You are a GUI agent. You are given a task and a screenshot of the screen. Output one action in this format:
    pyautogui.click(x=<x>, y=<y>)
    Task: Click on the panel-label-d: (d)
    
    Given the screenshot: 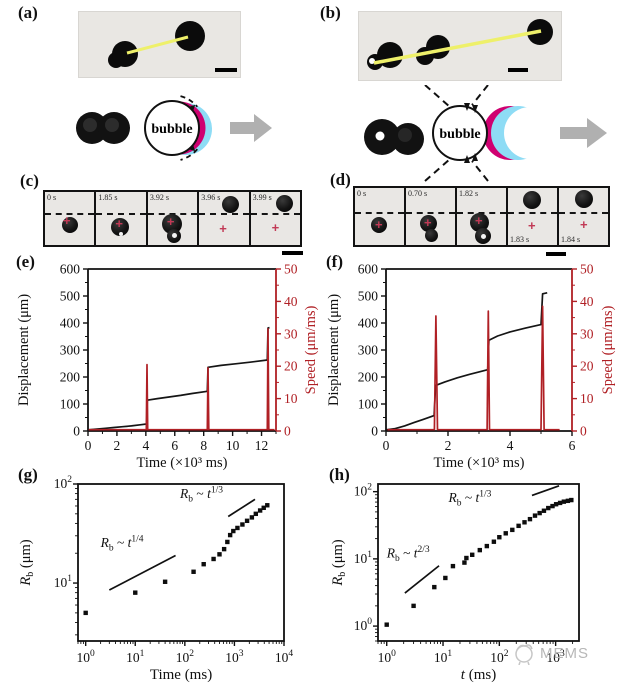 What is the action you would take?
    pyautogui.click(x=340, y=179)
    